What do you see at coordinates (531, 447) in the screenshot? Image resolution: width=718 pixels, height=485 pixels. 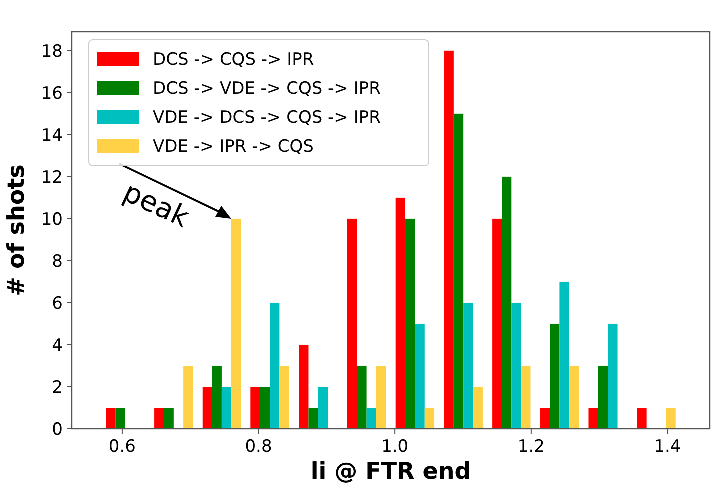 I see `x-tick-label: 1.2` at bounding box center [531, 447].